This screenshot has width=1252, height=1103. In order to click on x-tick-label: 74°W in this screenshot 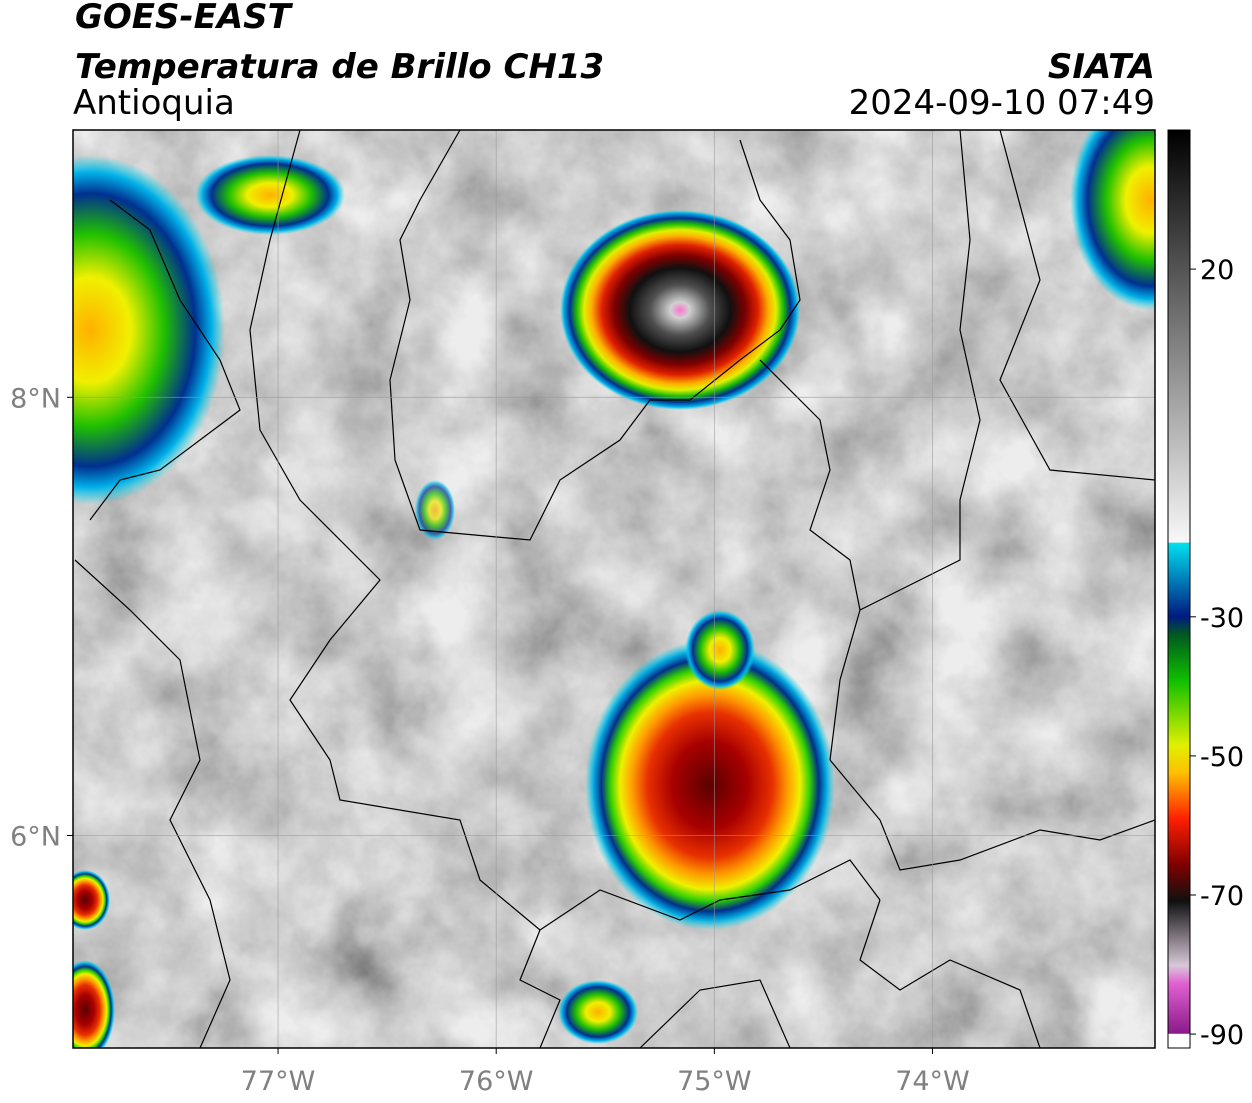, I will do `click(932, 1081)`.